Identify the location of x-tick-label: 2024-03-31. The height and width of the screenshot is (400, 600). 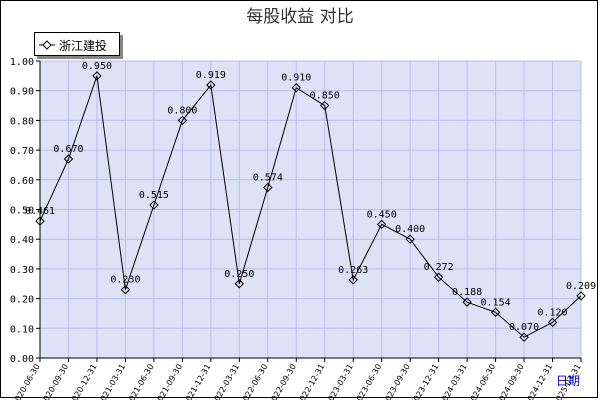
(453, 381).